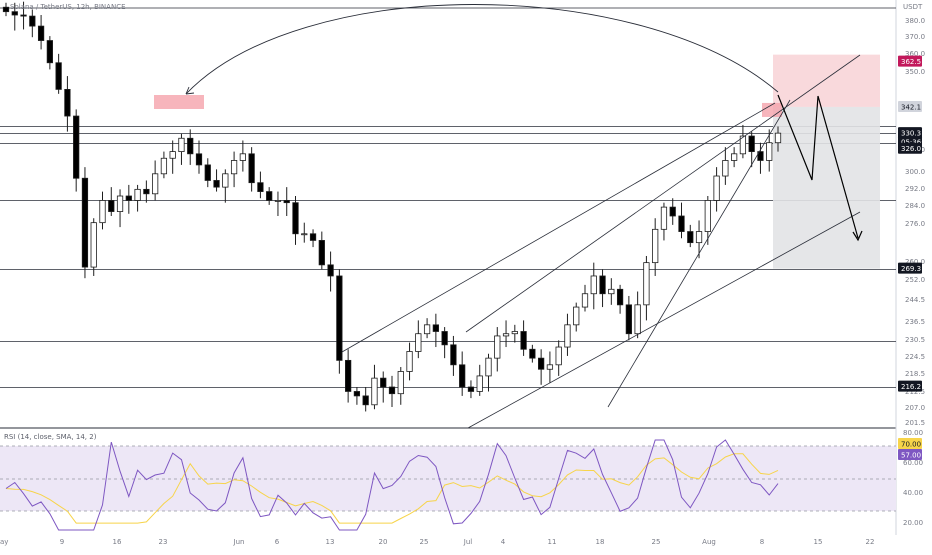 Image resolution: width=932 pixels, height=555 pixels. What do you see at coordinates (826, 80) in the screenshot?
I see `stop-loss-zone` at bounding box center [826, 80].